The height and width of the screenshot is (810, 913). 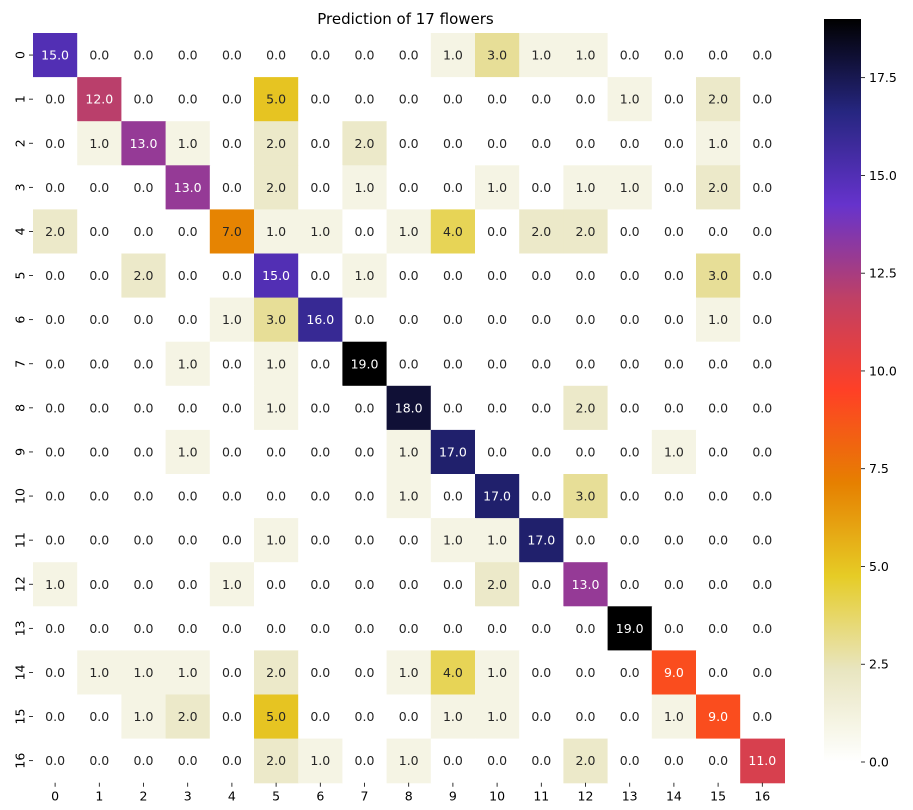 What do you see at coordinates (630, 796) in the screenshot?
I see `x-tick-label: 13` at bounding box center [630, 796].